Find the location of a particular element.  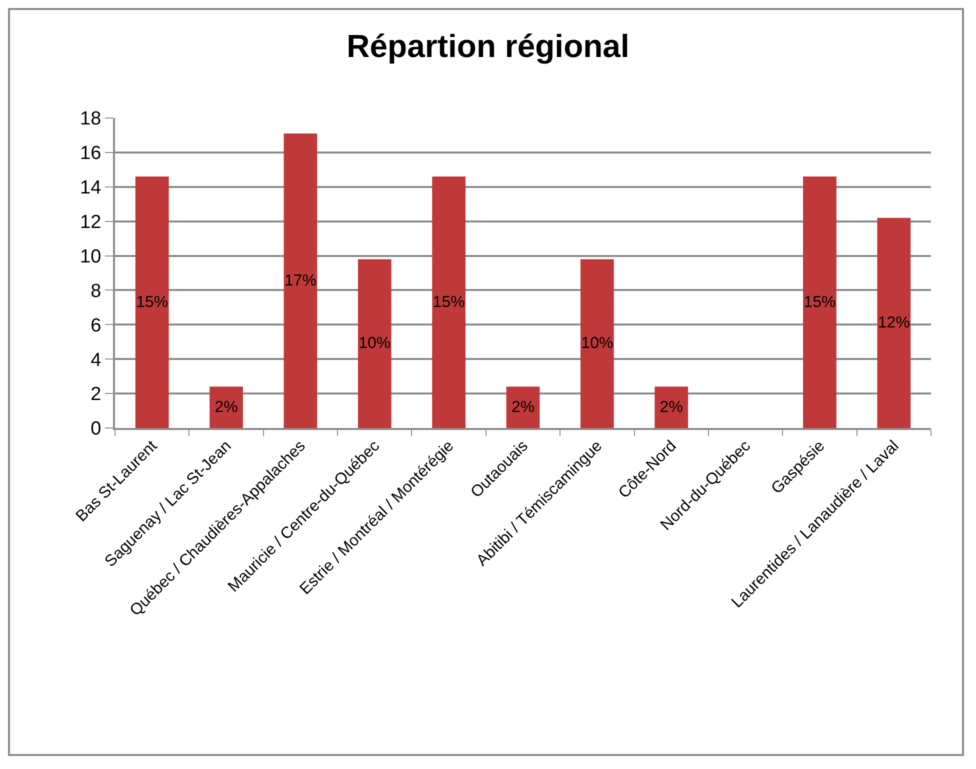

data-label: 12% is located at coordinates (894, 323).